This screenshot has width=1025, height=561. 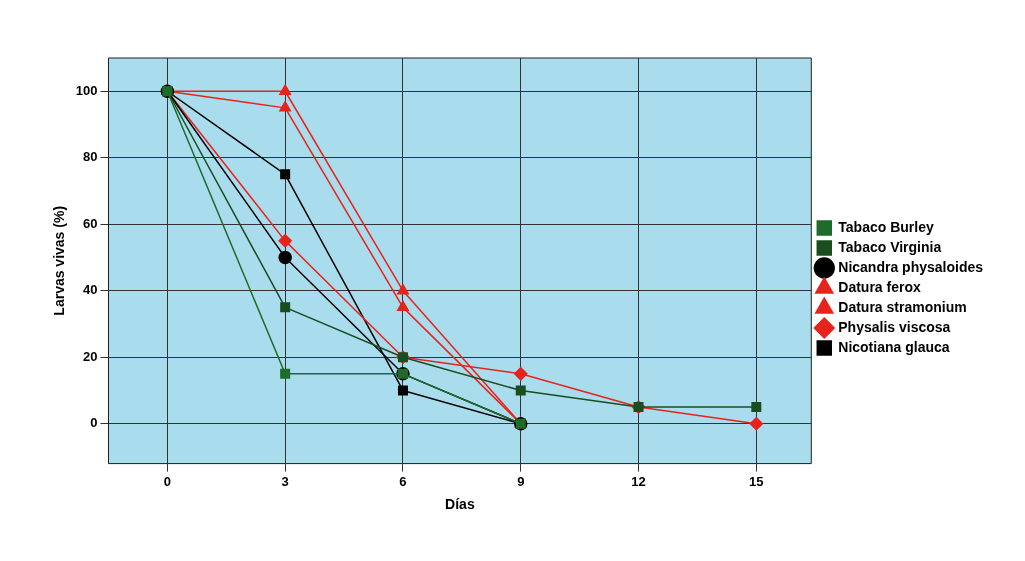 I want to click on x-tick-label: 0, so click(x=167, y=481).